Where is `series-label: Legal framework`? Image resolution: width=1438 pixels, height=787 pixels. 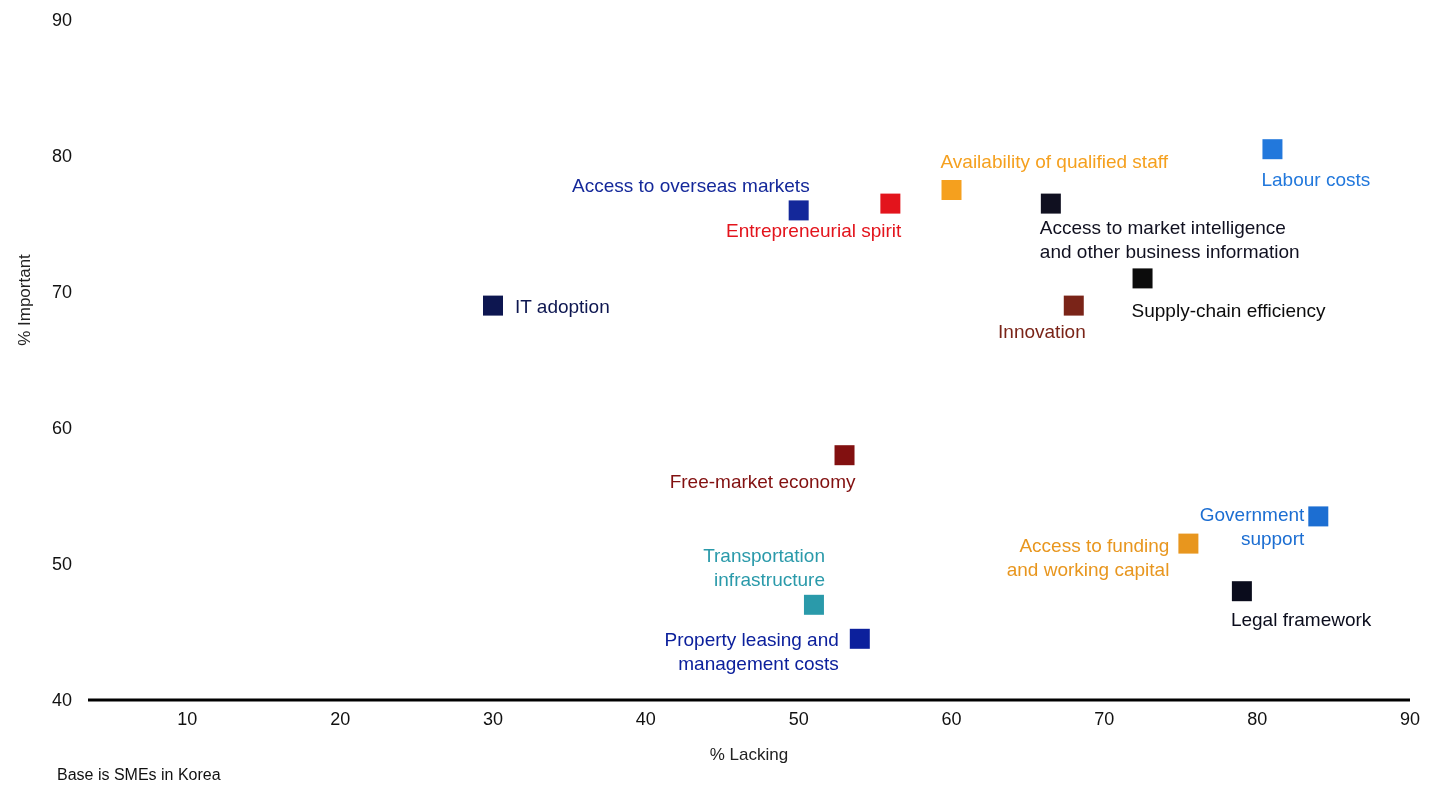 series-label: Legal framework is located at coordinates (1301, 619).